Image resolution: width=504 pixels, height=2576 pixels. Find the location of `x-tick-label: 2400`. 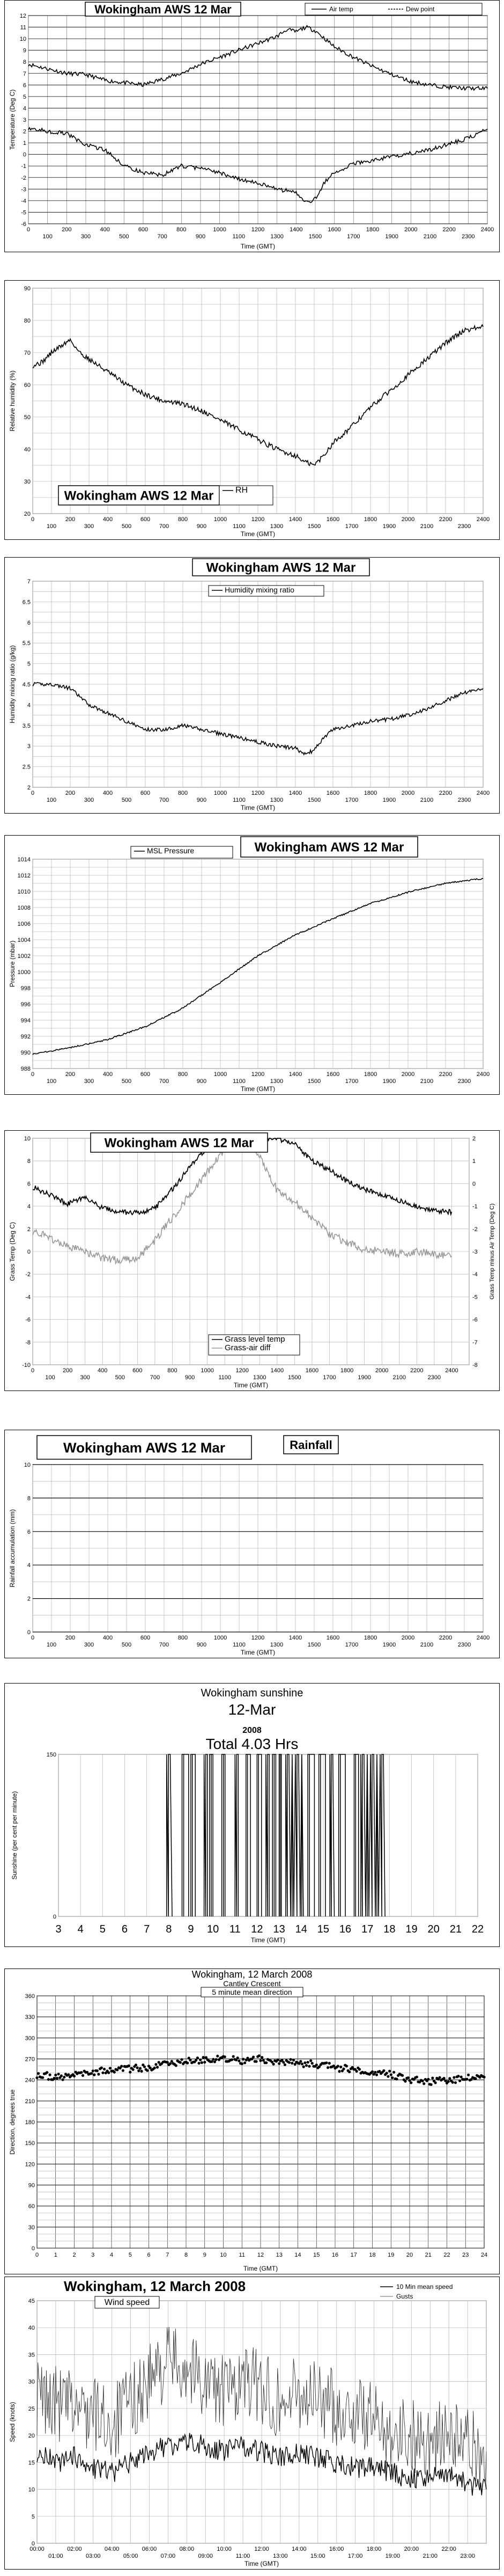

x-tick-label: 2400 is located at coordinates (483, 793).